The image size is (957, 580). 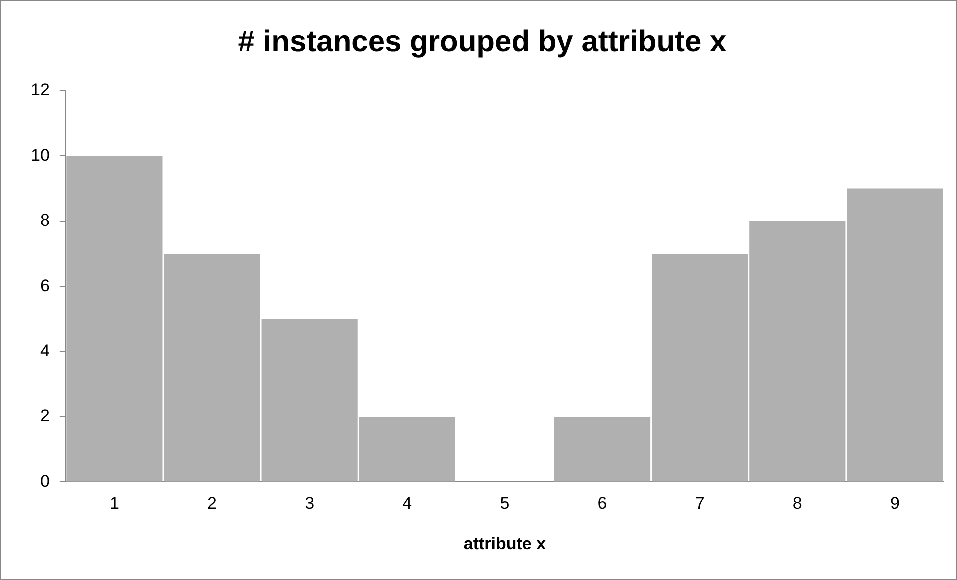 I want to click on y-tick-label: 4, so click(x=45, y=350).